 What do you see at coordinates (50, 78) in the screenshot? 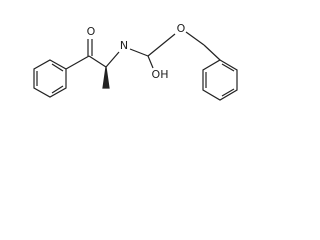
I see `left-ring` at bounding box center [50, 78].